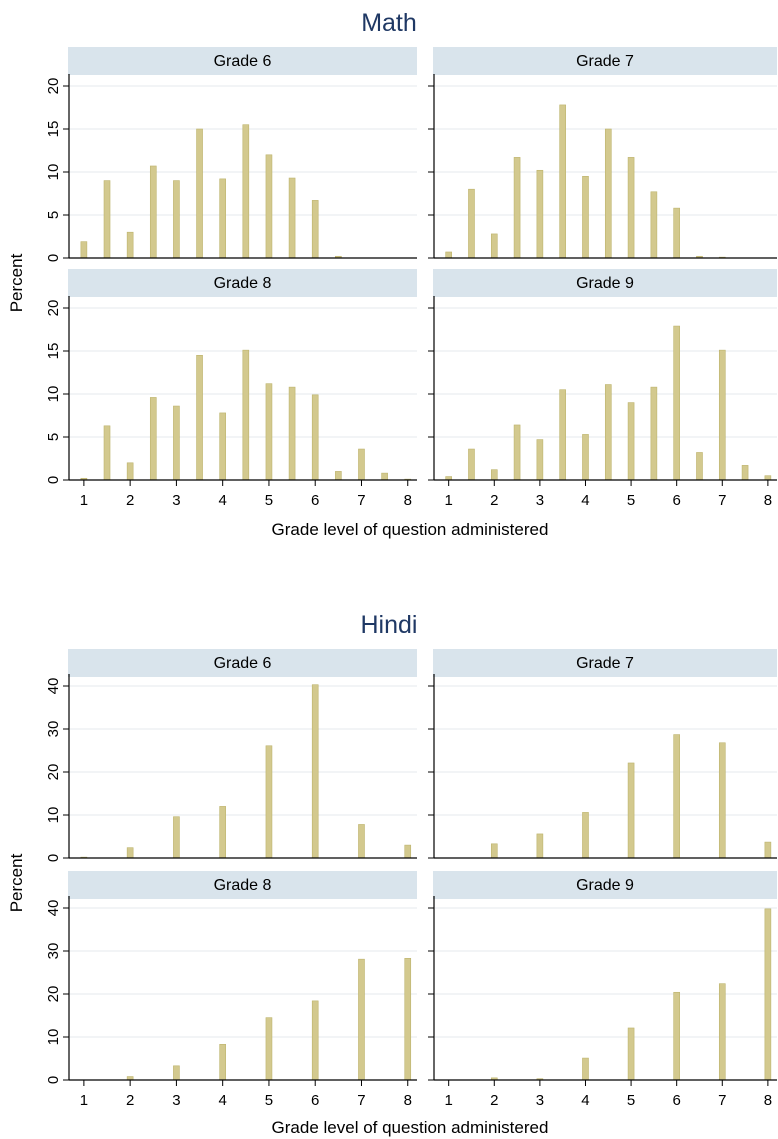 This screenshot has height=1139, width=778. I want to click on panel-strip-label: Grade 9, so click(605, 283).